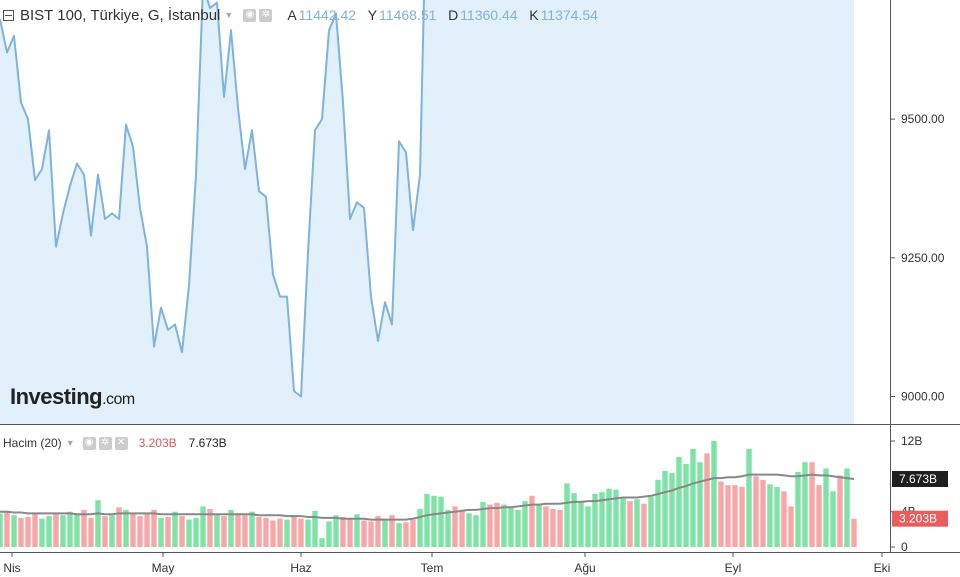  I want to click on low-value: 11360.44, so click(489, 15).